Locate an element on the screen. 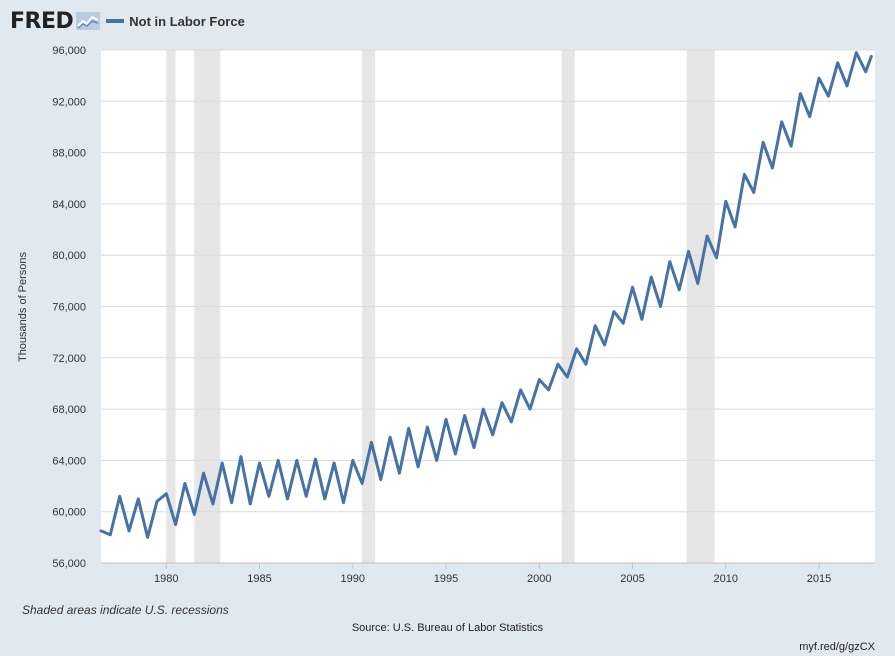  y-tick-label: 96,000 is located at coordinates (69, 51).